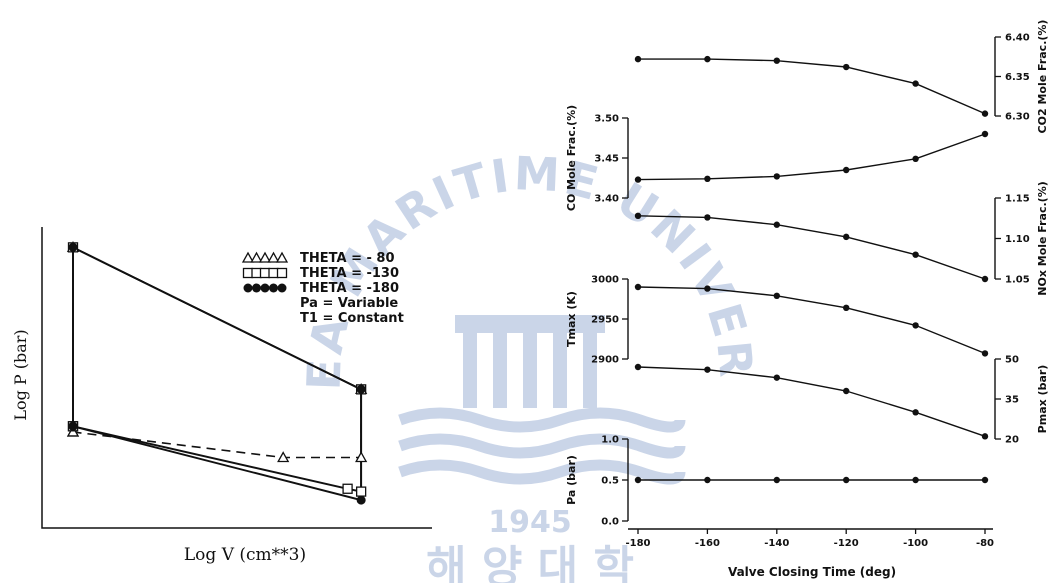 The height and width of the screenshot is (588, 1057). I want to click on pv-annotation: Pa = Variable, so click(349, 303).